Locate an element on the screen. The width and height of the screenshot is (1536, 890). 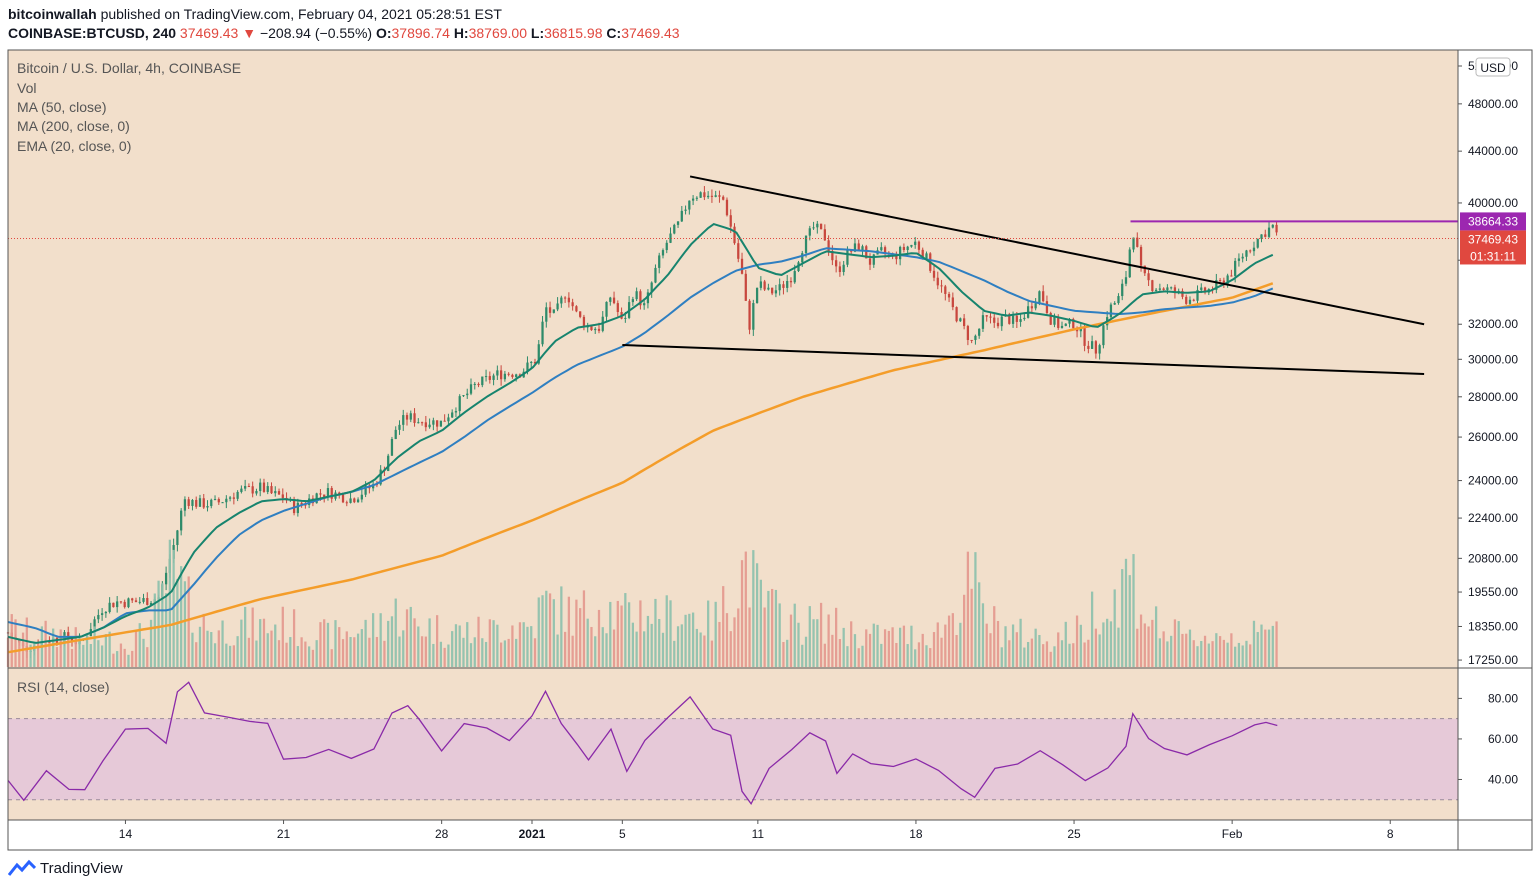
lower-trendline is located at coordinates (1023, 359).